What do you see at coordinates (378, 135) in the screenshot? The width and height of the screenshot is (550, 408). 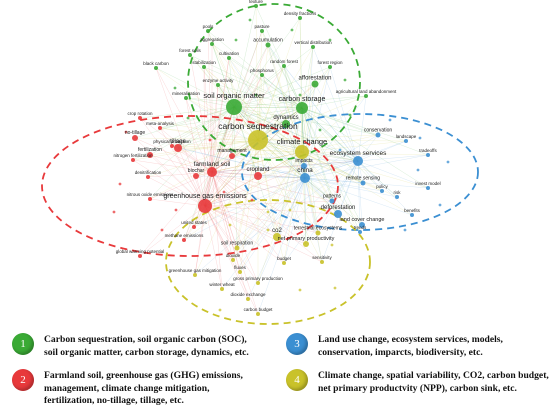 I see `node-conservation` at bounding box center [378, 135].